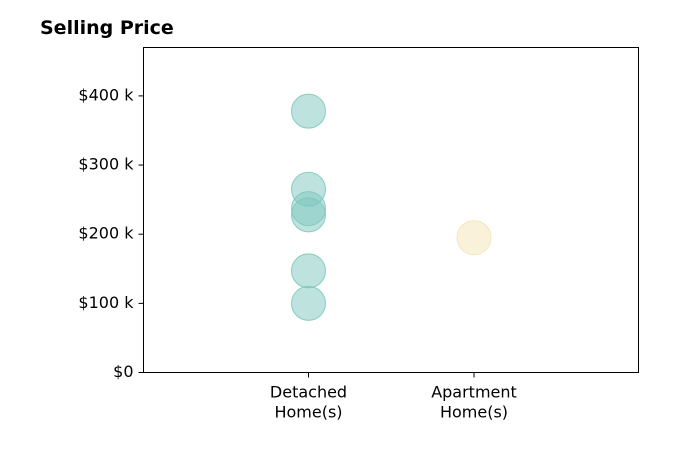 The height and width of the screenshot is (462, 679). I want to click on y-axis: $0 $100 k $200 k $300 k $400 k, so click(111, 233).